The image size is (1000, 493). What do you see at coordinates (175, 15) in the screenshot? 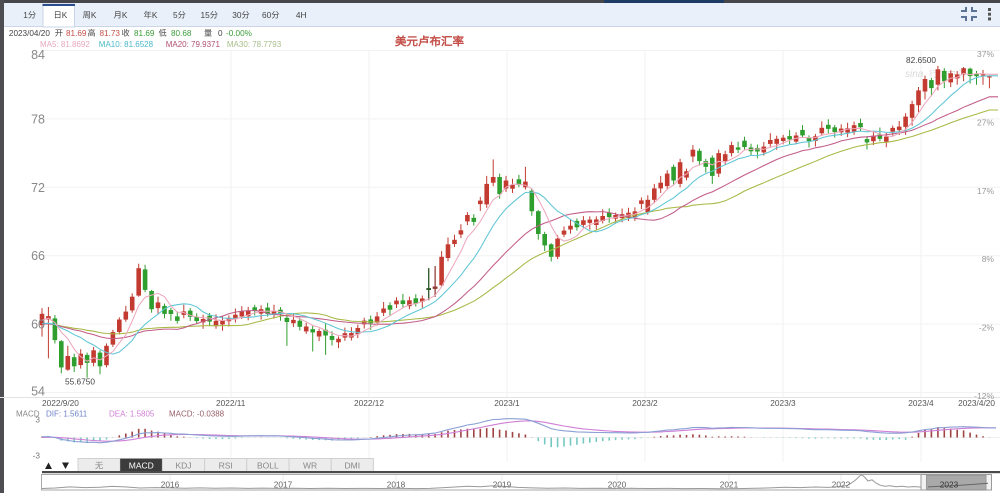
I see `svg-text: 5` at bounding box center [175, 15].